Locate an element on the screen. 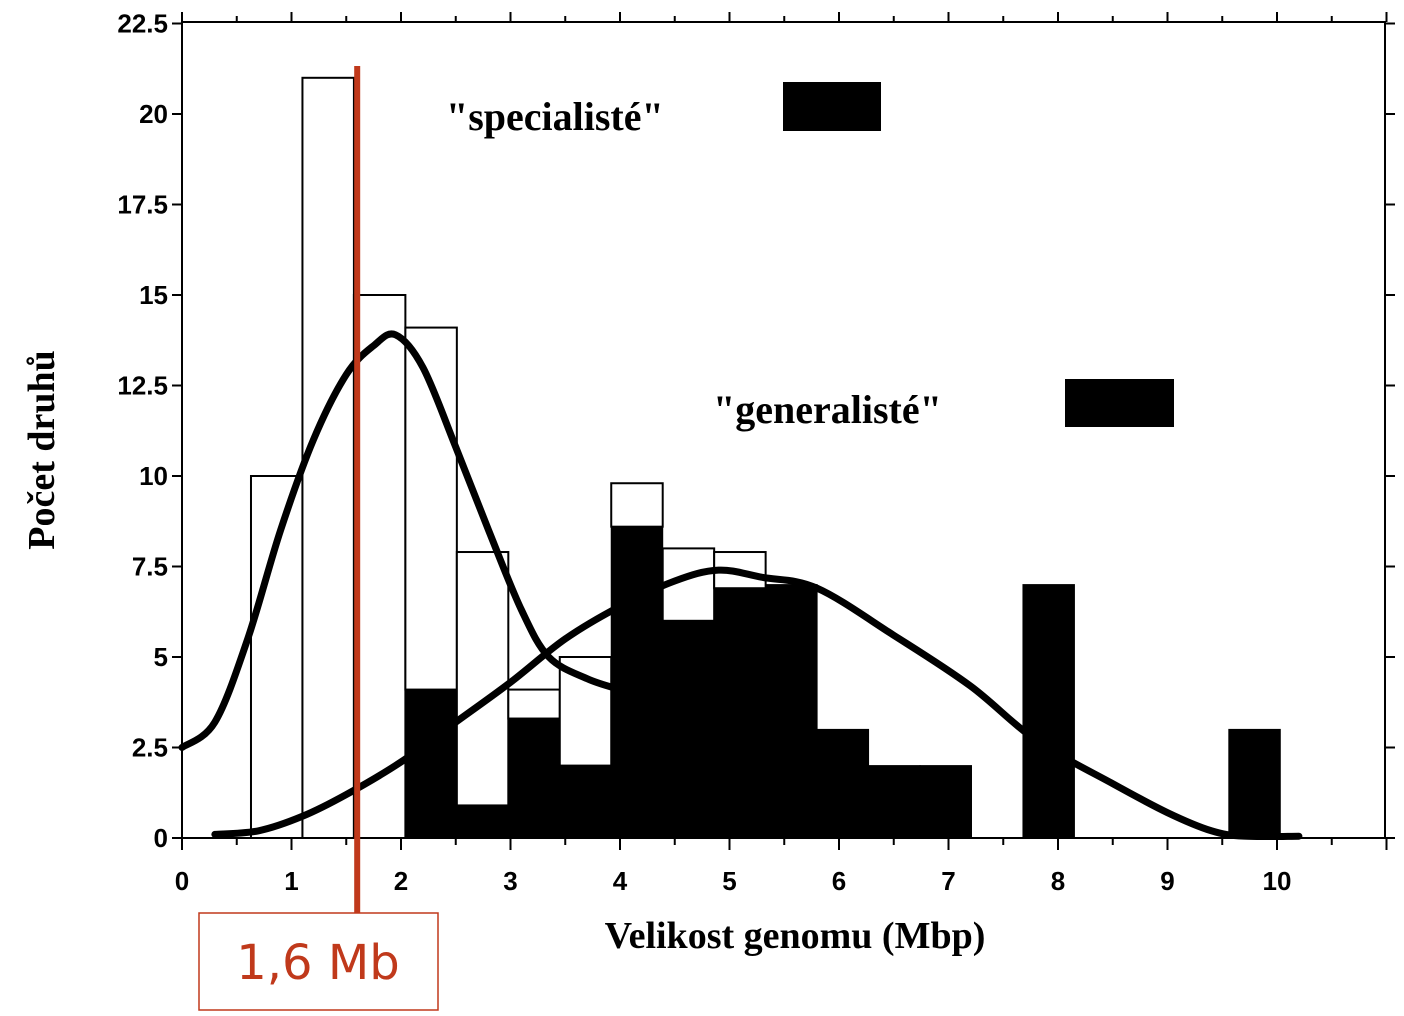  x-tick-label: 8 is located at coordinates (1058, 881).